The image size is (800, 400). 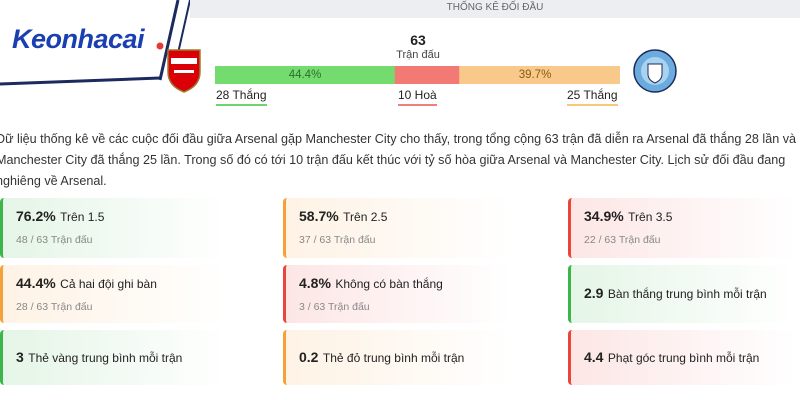 I want to click on card-line: 2.9 Bàn thắng trung bình mỗi trận, so click(x=675, y=294).